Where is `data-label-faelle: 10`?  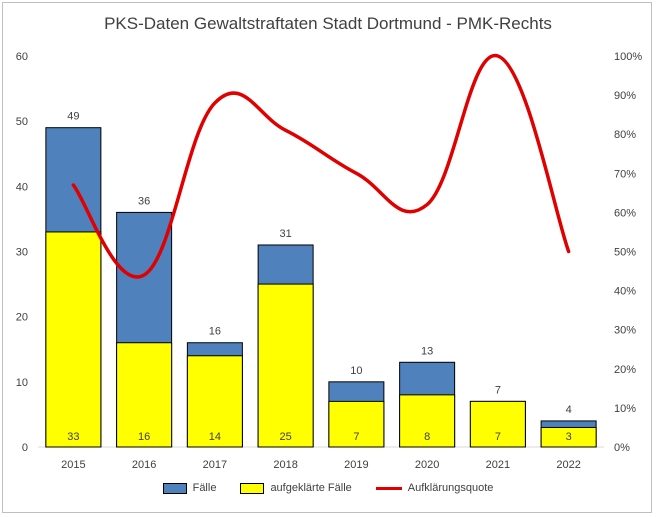
data-label-faelle: 10 is located at coordinates (356, 371).